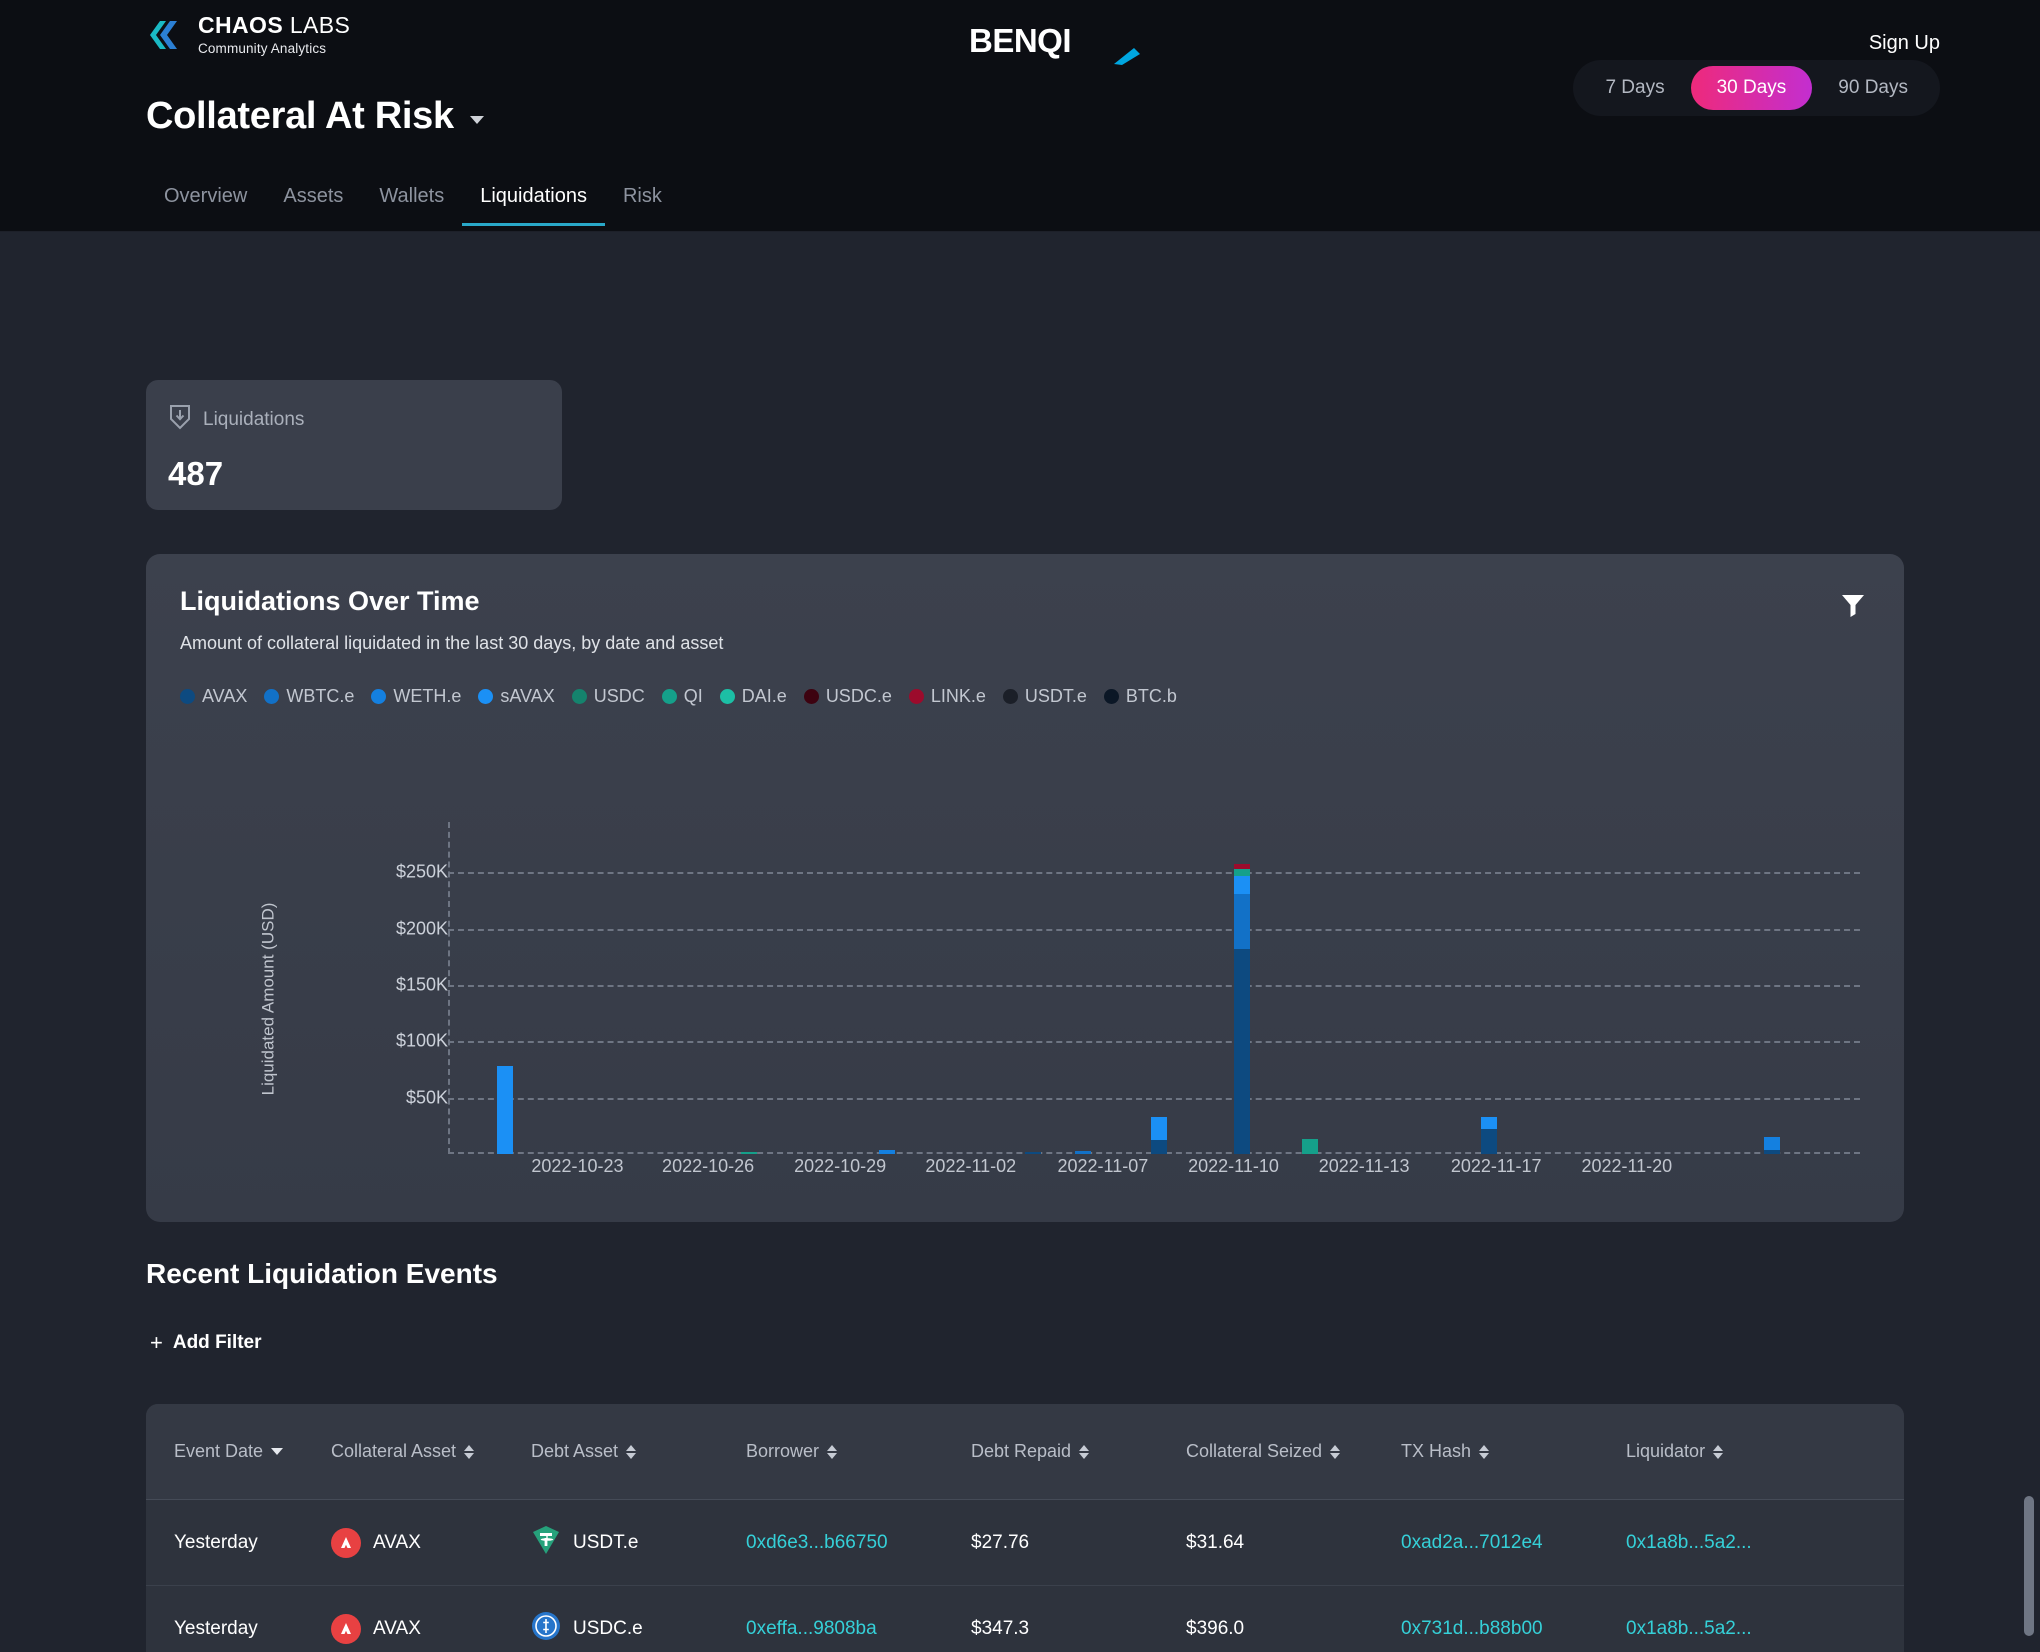 The height and width of the screenshot is (1652, 2040). Describe the element at coordinates (1126, 56) in the screenshot. I see `benqi-accent-icon` at that location.